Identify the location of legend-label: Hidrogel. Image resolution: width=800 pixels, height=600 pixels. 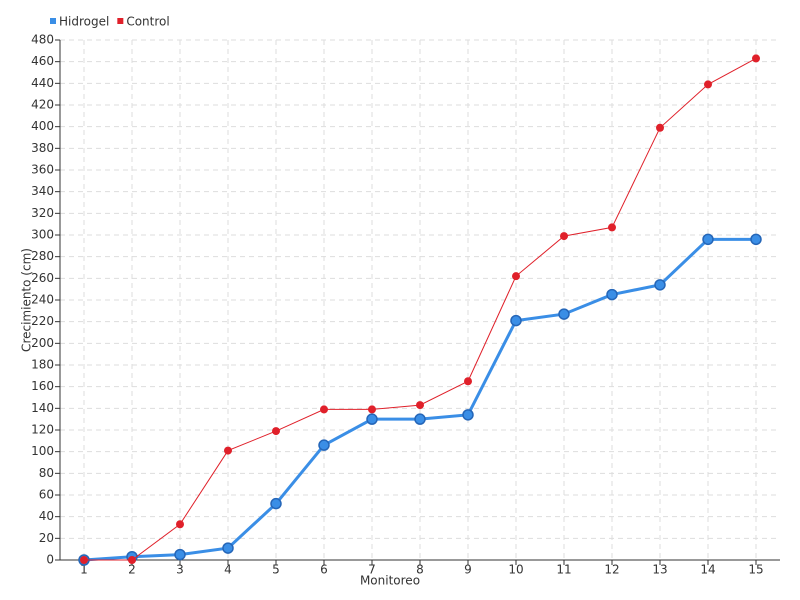
(84, 22).